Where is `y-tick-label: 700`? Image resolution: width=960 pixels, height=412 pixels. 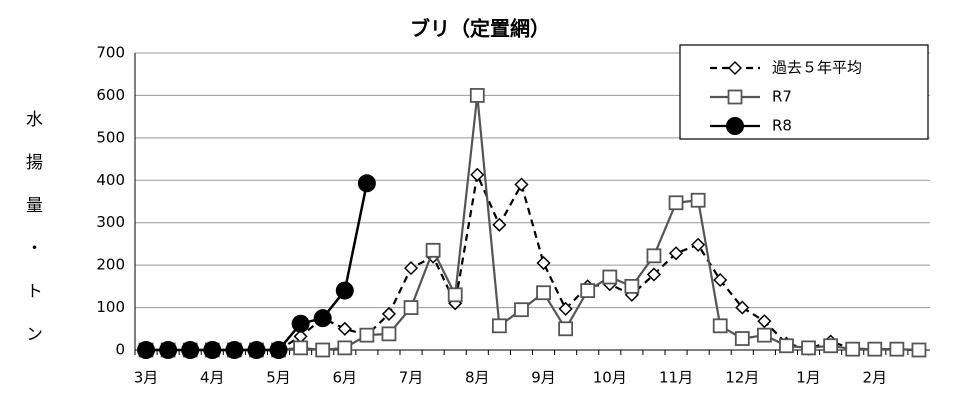 y-tick-label: 700 is located at coordinates (110, 53).